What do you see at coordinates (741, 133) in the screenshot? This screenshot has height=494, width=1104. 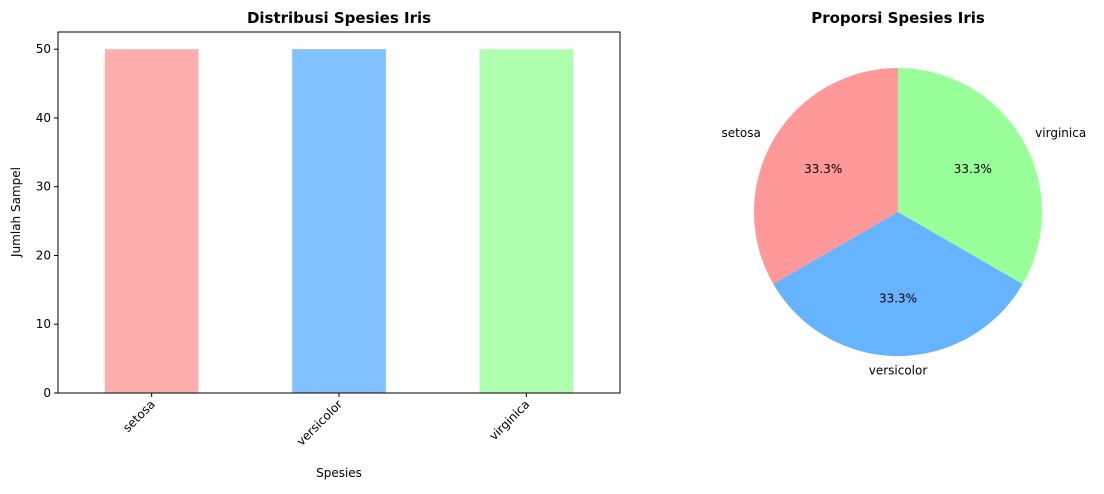 I see `pie-label: setosa` at bounding box center [741, 133].